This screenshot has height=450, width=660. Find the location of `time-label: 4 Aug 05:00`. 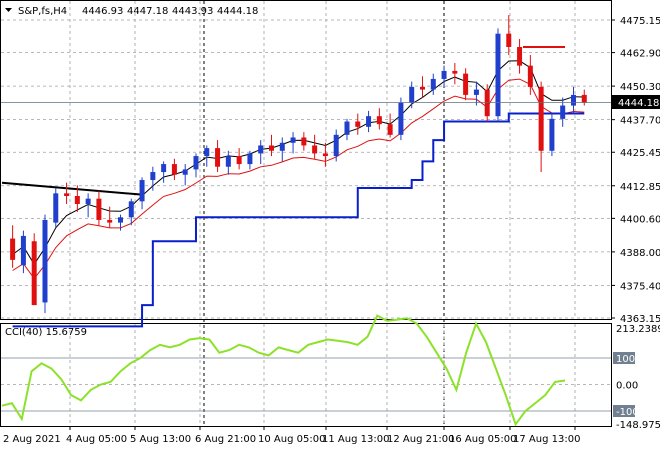

time-label: 4 Aug 05:00 is located at coordinates (96, 439).